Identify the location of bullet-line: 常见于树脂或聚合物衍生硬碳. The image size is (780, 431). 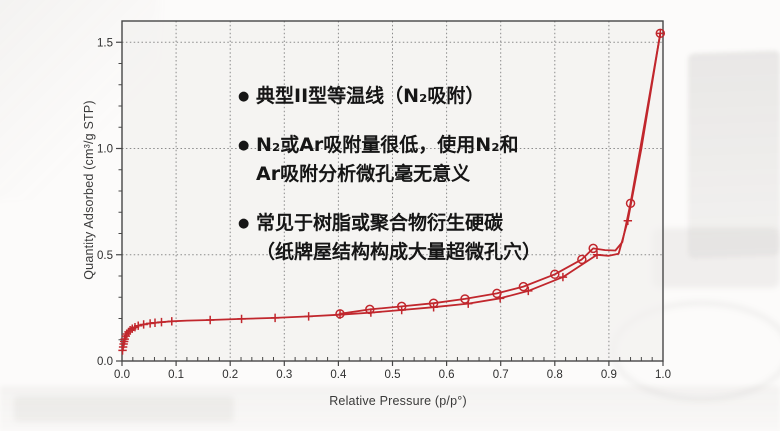
(380, 223).